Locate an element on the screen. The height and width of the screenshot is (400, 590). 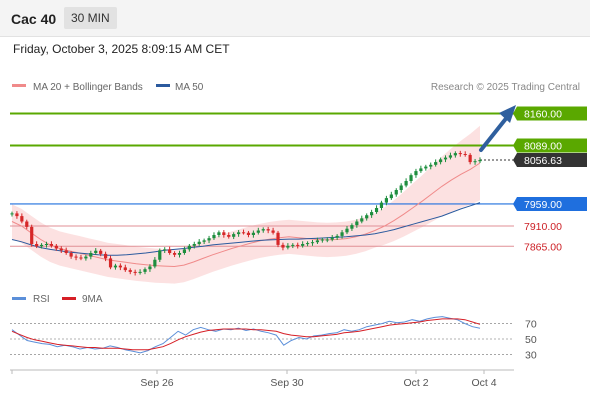
ma50-legend-label: MA 50 is located at coordinates (189, 87).